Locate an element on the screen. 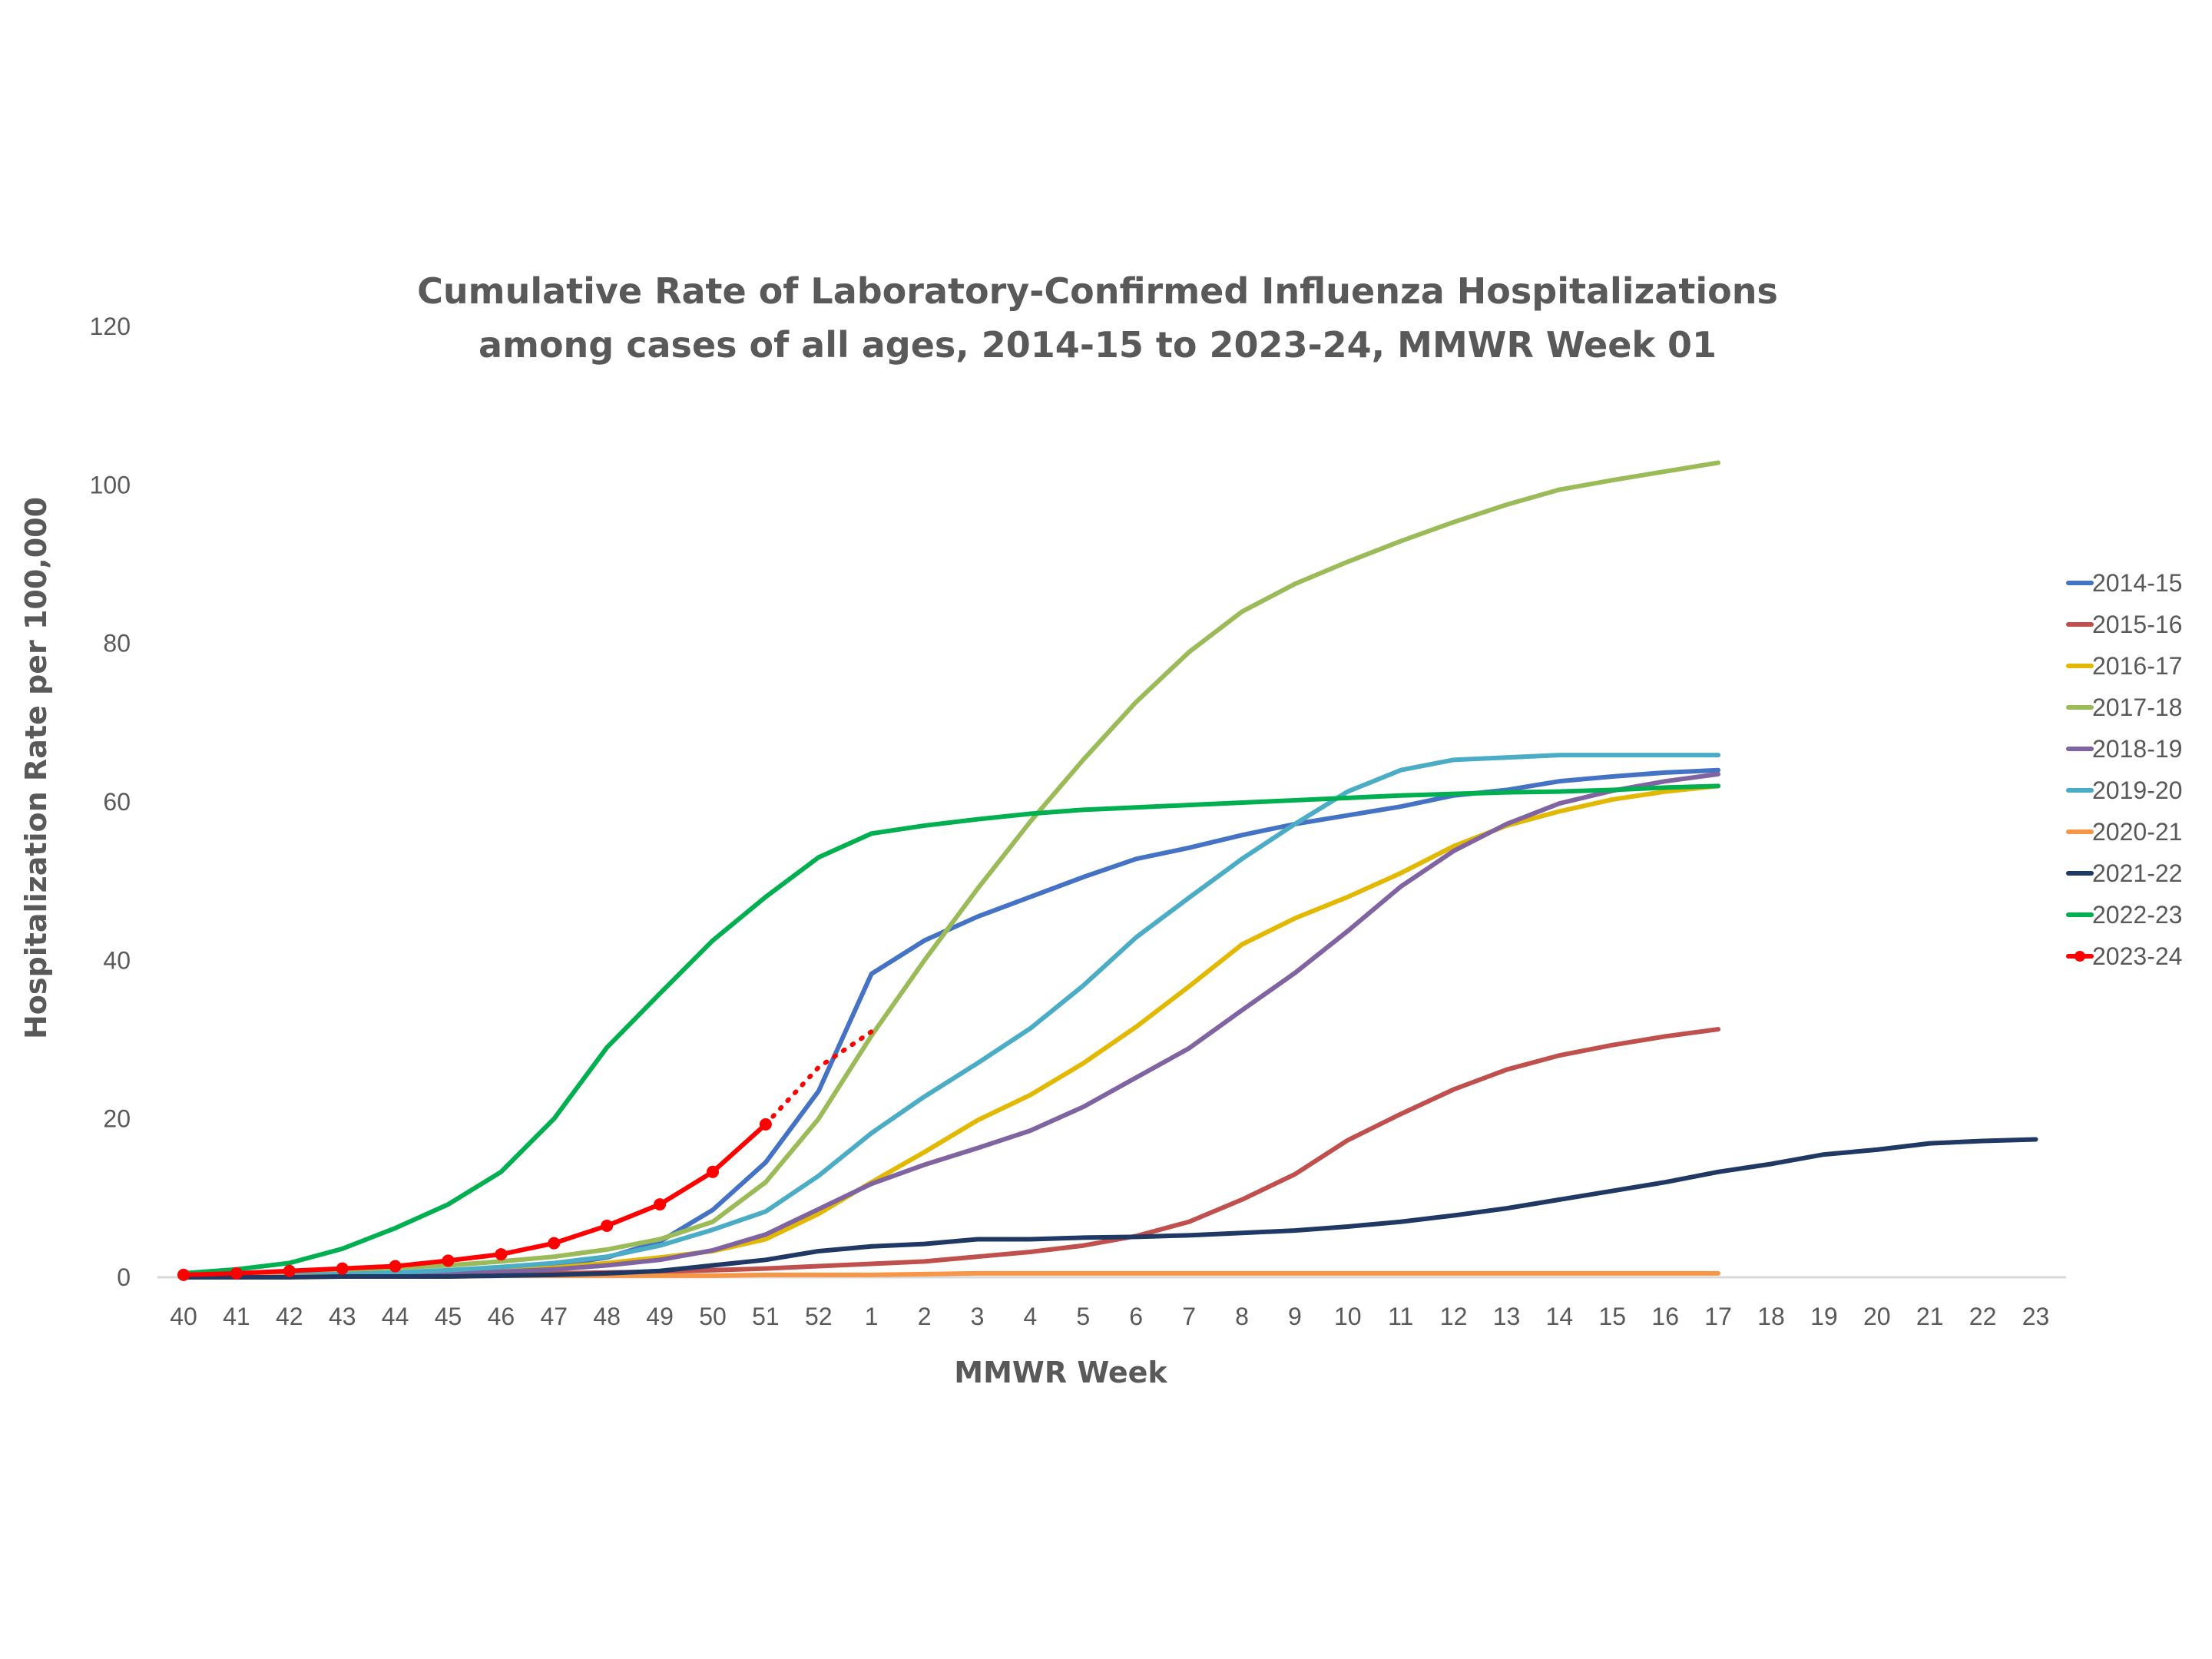 Image resolution: width=2212 pixels, height=1659 pixels. x-axis-label: MMWR Week is located at coordinates (1060, 1372).